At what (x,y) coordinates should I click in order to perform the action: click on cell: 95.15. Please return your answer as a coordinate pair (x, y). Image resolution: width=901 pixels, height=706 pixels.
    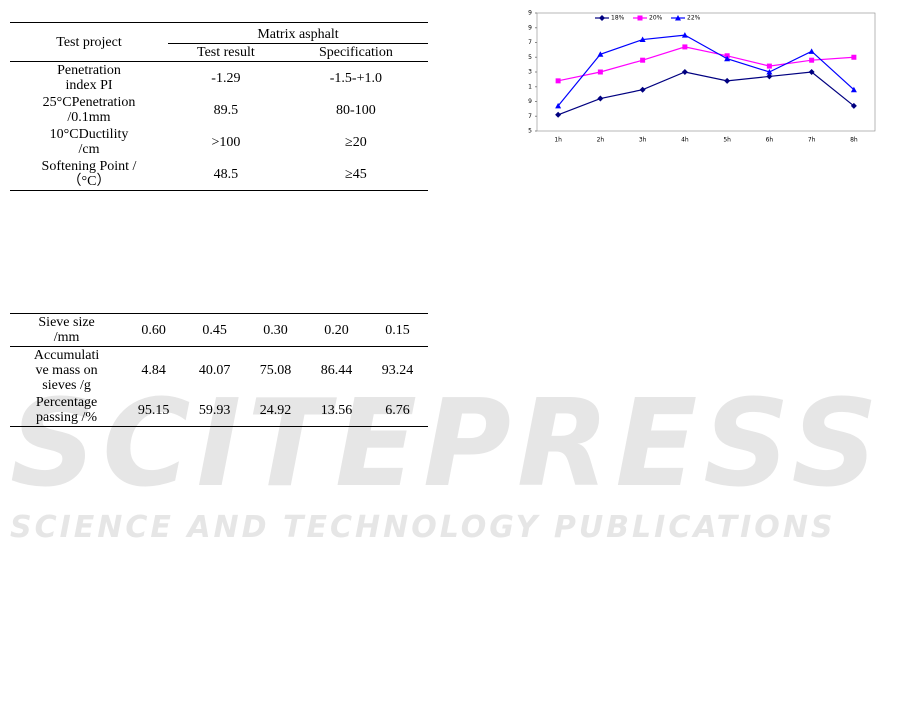
    Looking at the image, I should click on (153, 410).